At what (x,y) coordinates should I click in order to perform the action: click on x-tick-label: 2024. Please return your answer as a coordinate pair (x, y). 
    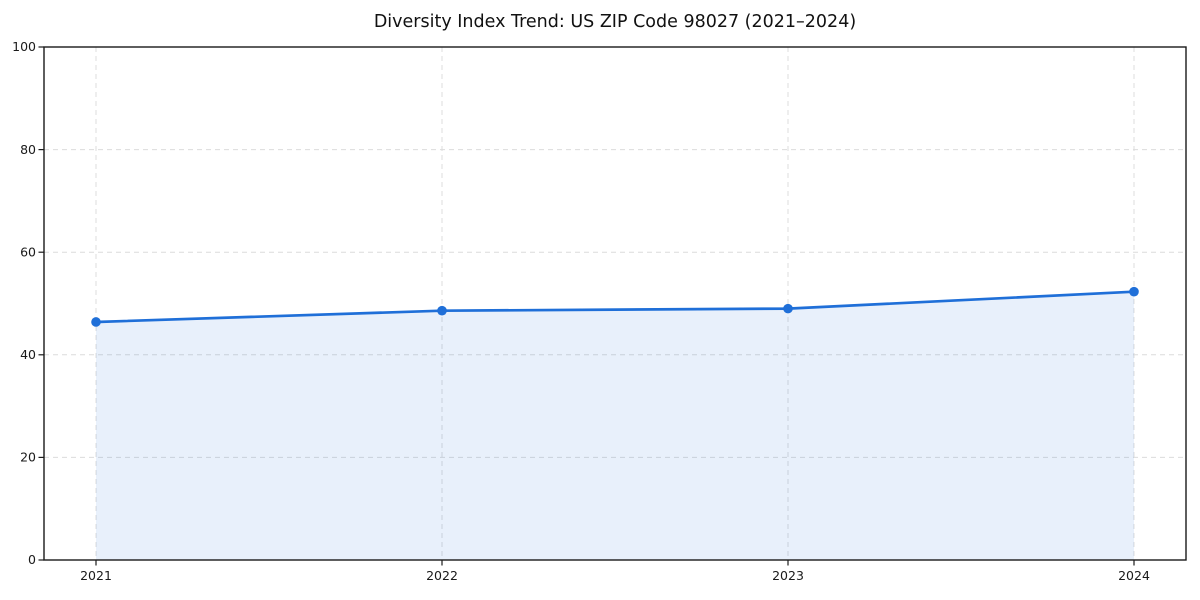
    Looking at the image, I should click on (1134, 575).